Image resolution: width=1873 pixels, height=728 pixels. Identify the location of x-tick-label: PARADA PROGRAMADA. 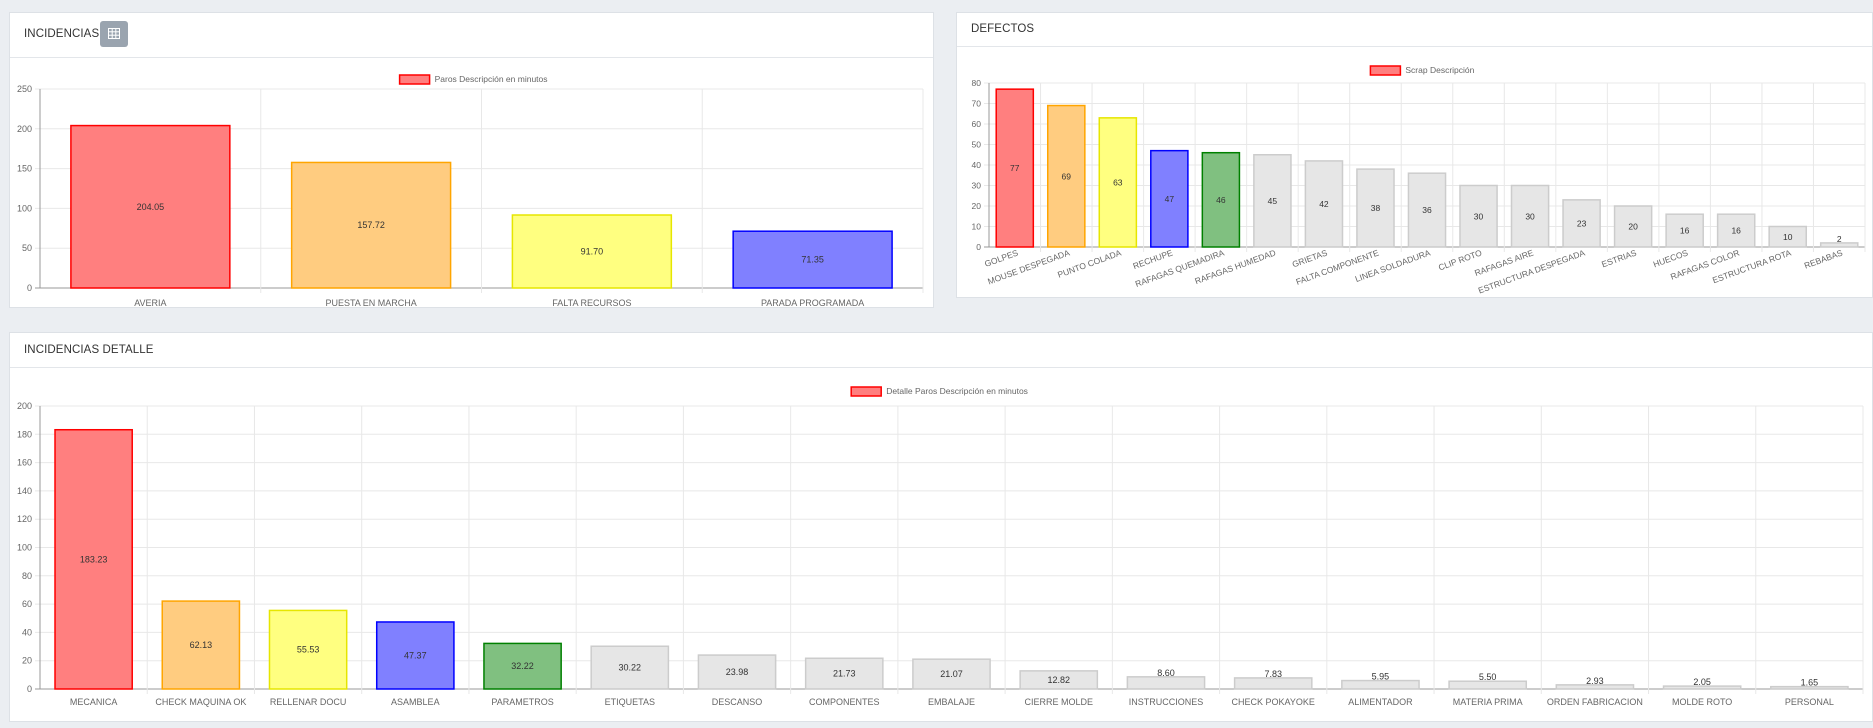
(812, 302).